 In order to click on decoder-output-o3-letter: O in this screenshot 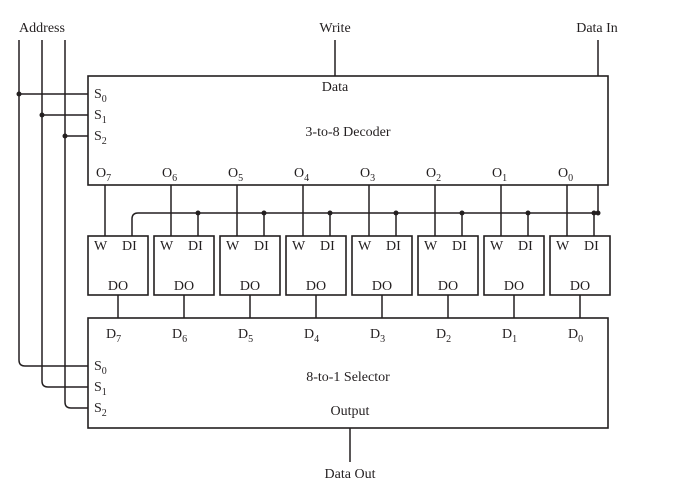, I will do `click(365, 173)`.